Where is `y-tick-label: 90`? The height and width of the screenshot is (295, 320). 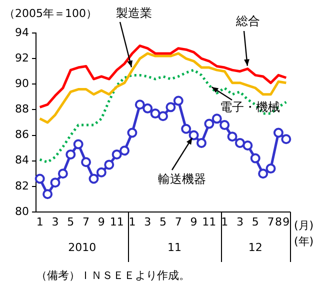 y-tick-label: 90 is located at coordinates (22, 83).